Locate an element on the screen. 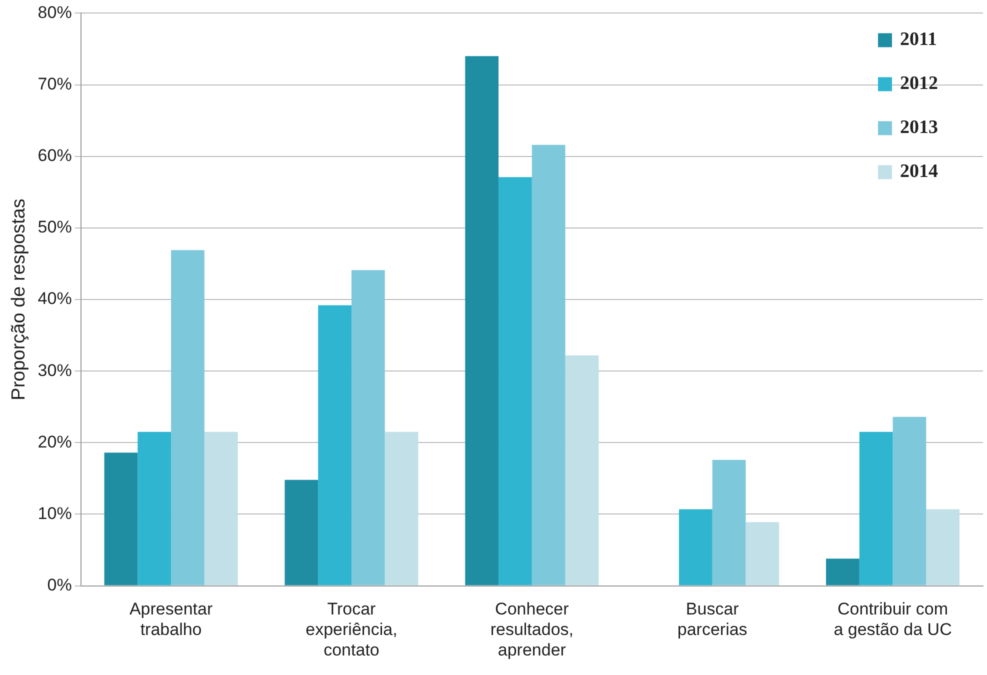  y-tick-label: 10% is located at coordinates (55, 513).